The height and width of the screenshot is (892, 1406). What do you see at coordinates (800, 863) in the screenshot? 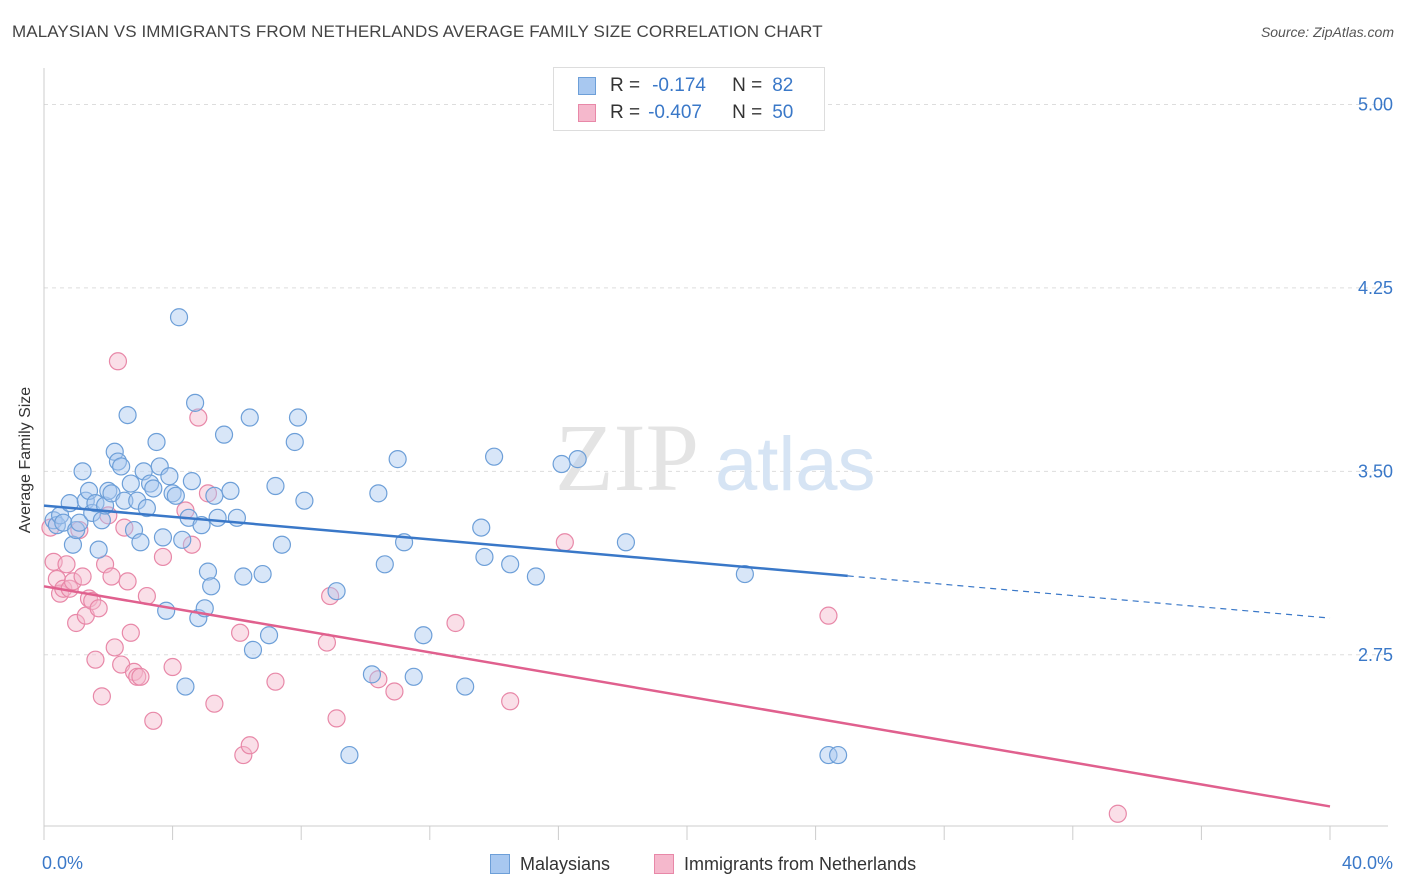
I see `legend-label: Immigrants from Netherlands` at bounding box center [800, 863].